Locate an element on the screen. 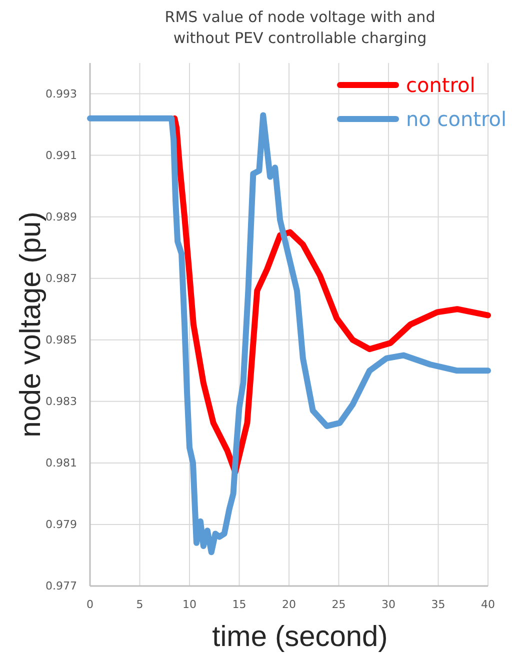  legend-label: no control is located at coordinates (456, 119).